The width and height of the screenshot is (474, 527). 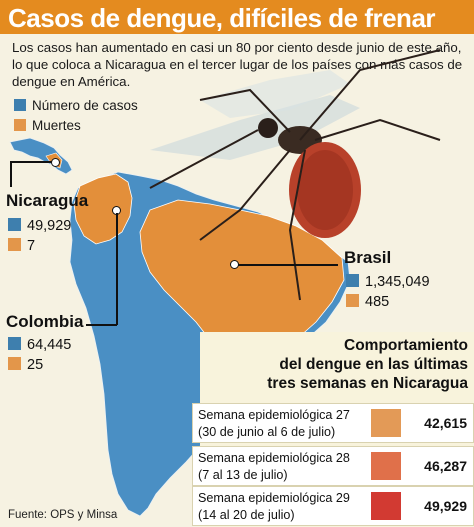 What do you see at coordinates (49, 345) in the screenshot?
I see `colombia-cases-value: 64,445` at bounding box center [49, 345].